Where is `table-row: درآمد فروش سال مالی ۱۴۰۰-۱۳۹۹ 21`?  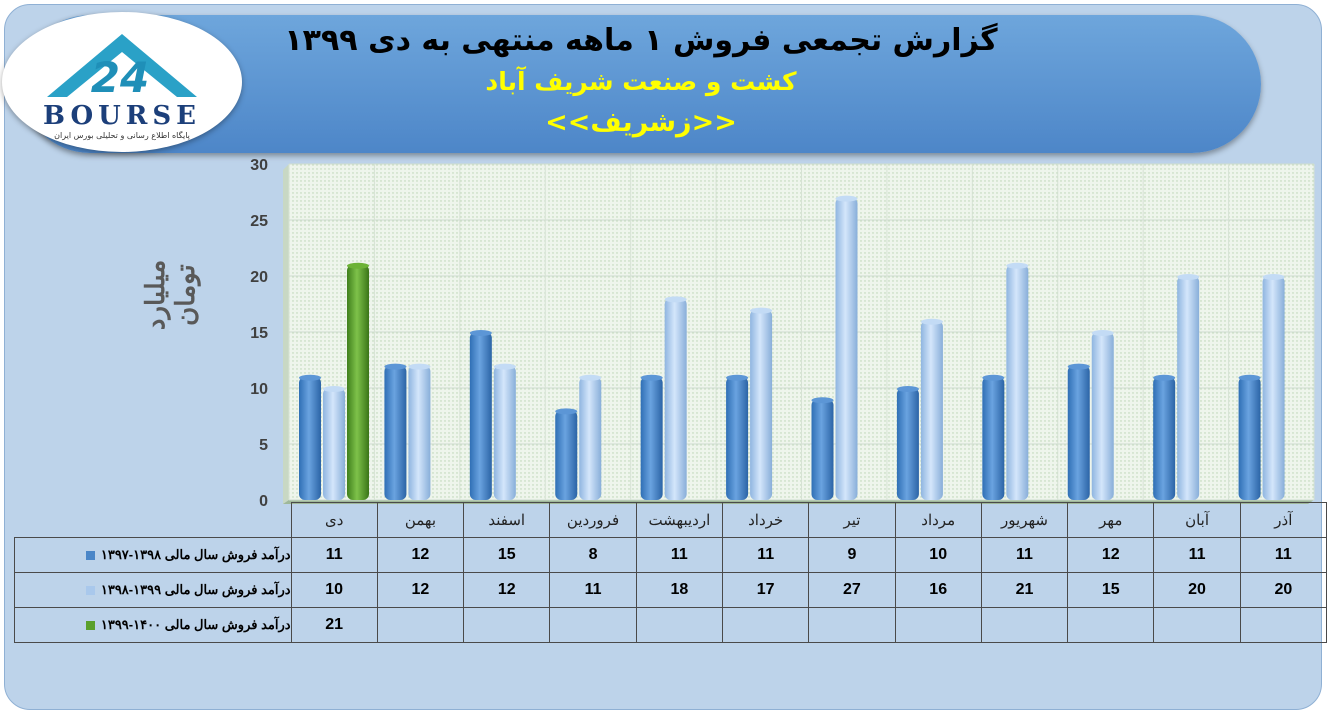 table-row: درآمد فروش سال مالی ۱۴۰۰-۱۳۹۹ 21 is located at coordinates (670, 625).